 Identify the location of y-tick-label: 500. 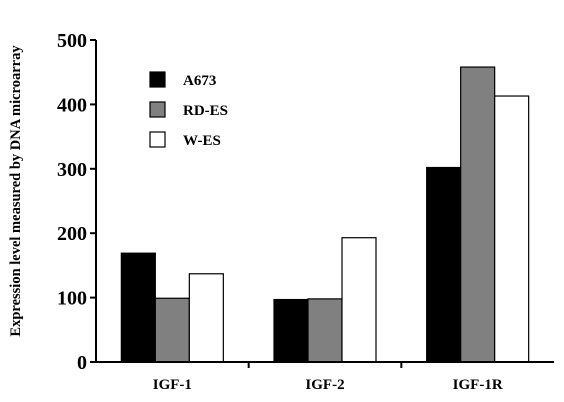
(72, 41).